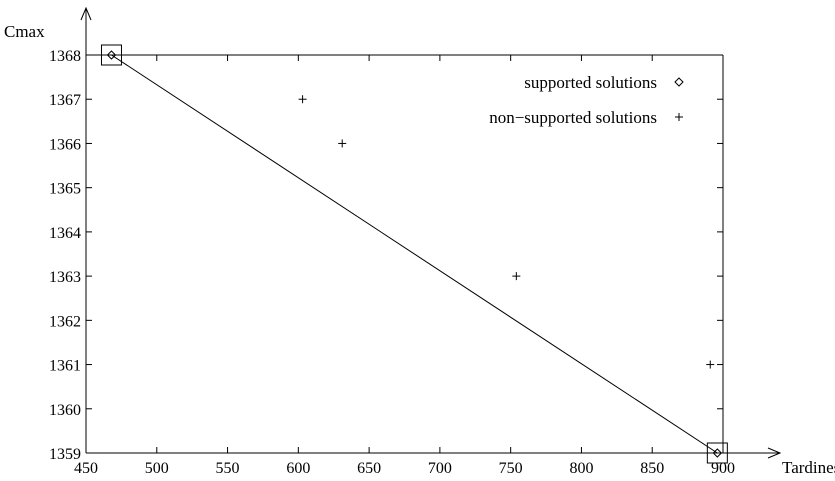  What do you see at coordinates (369, 468) in the screenshot?
I see `x-tick-label: 650` at bounding box center [369, 468].